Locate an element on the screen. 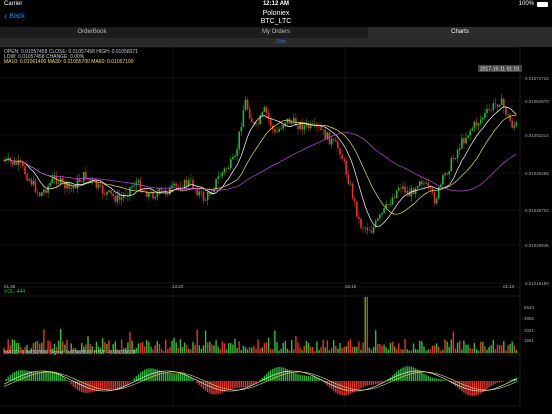  period-selector: 15m is located at coordinates (276, 42).